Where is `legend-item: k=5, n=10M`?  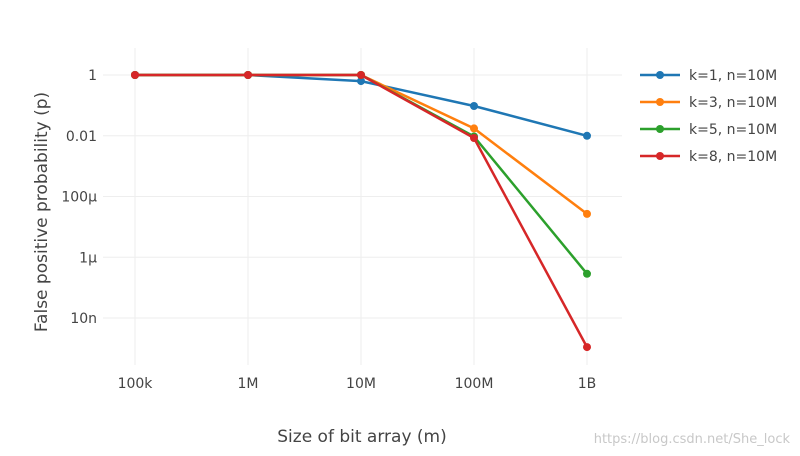 legend-item: k=5, n=10M is located at coordinates (708, 130).